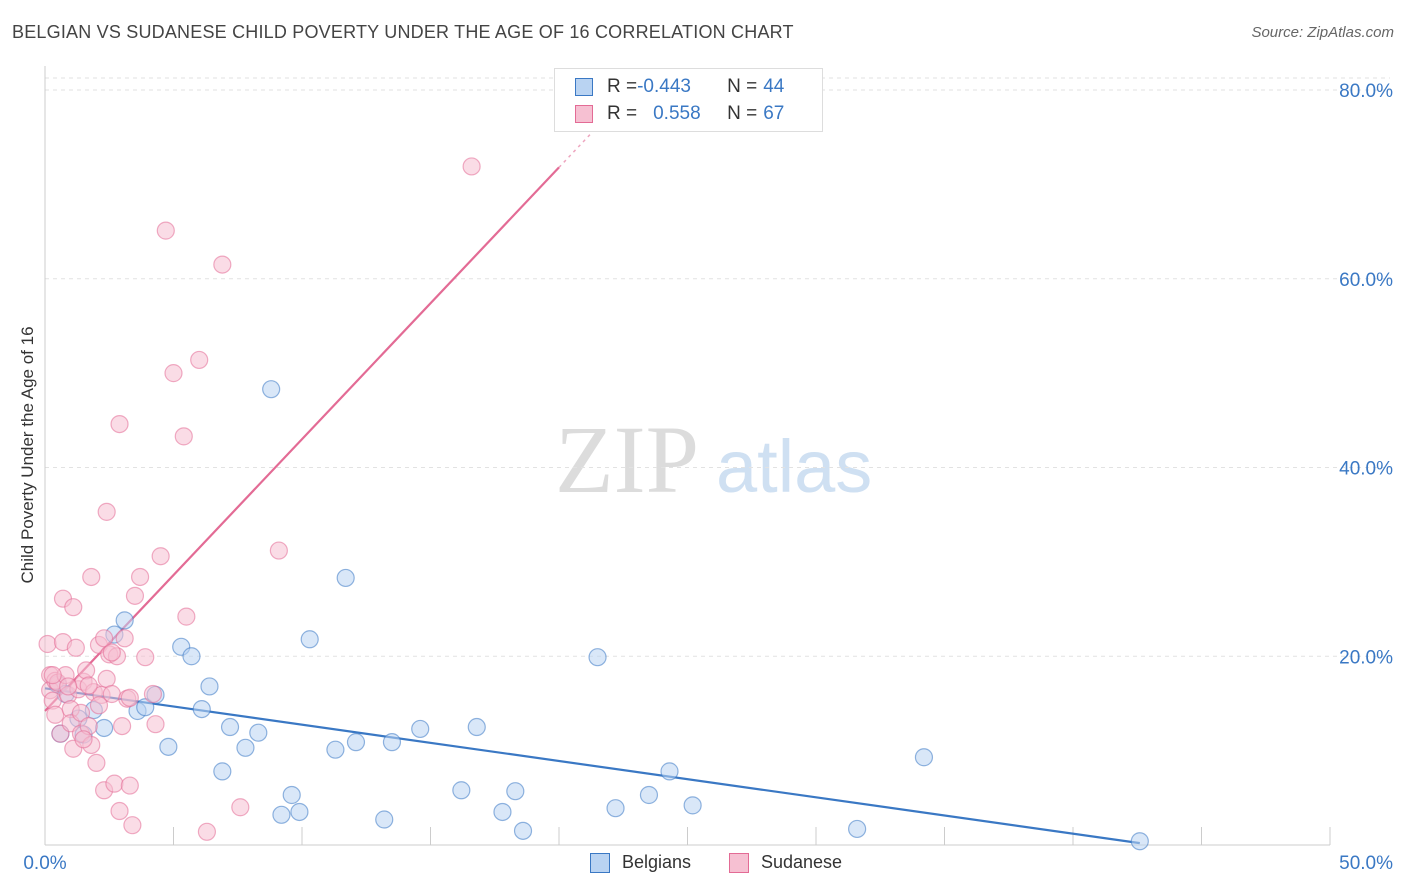  Describe the element at coordinates (27, 455) in the screenshot. I see `y-axis-label: Child Poverty Under the Age of 16` at that location.